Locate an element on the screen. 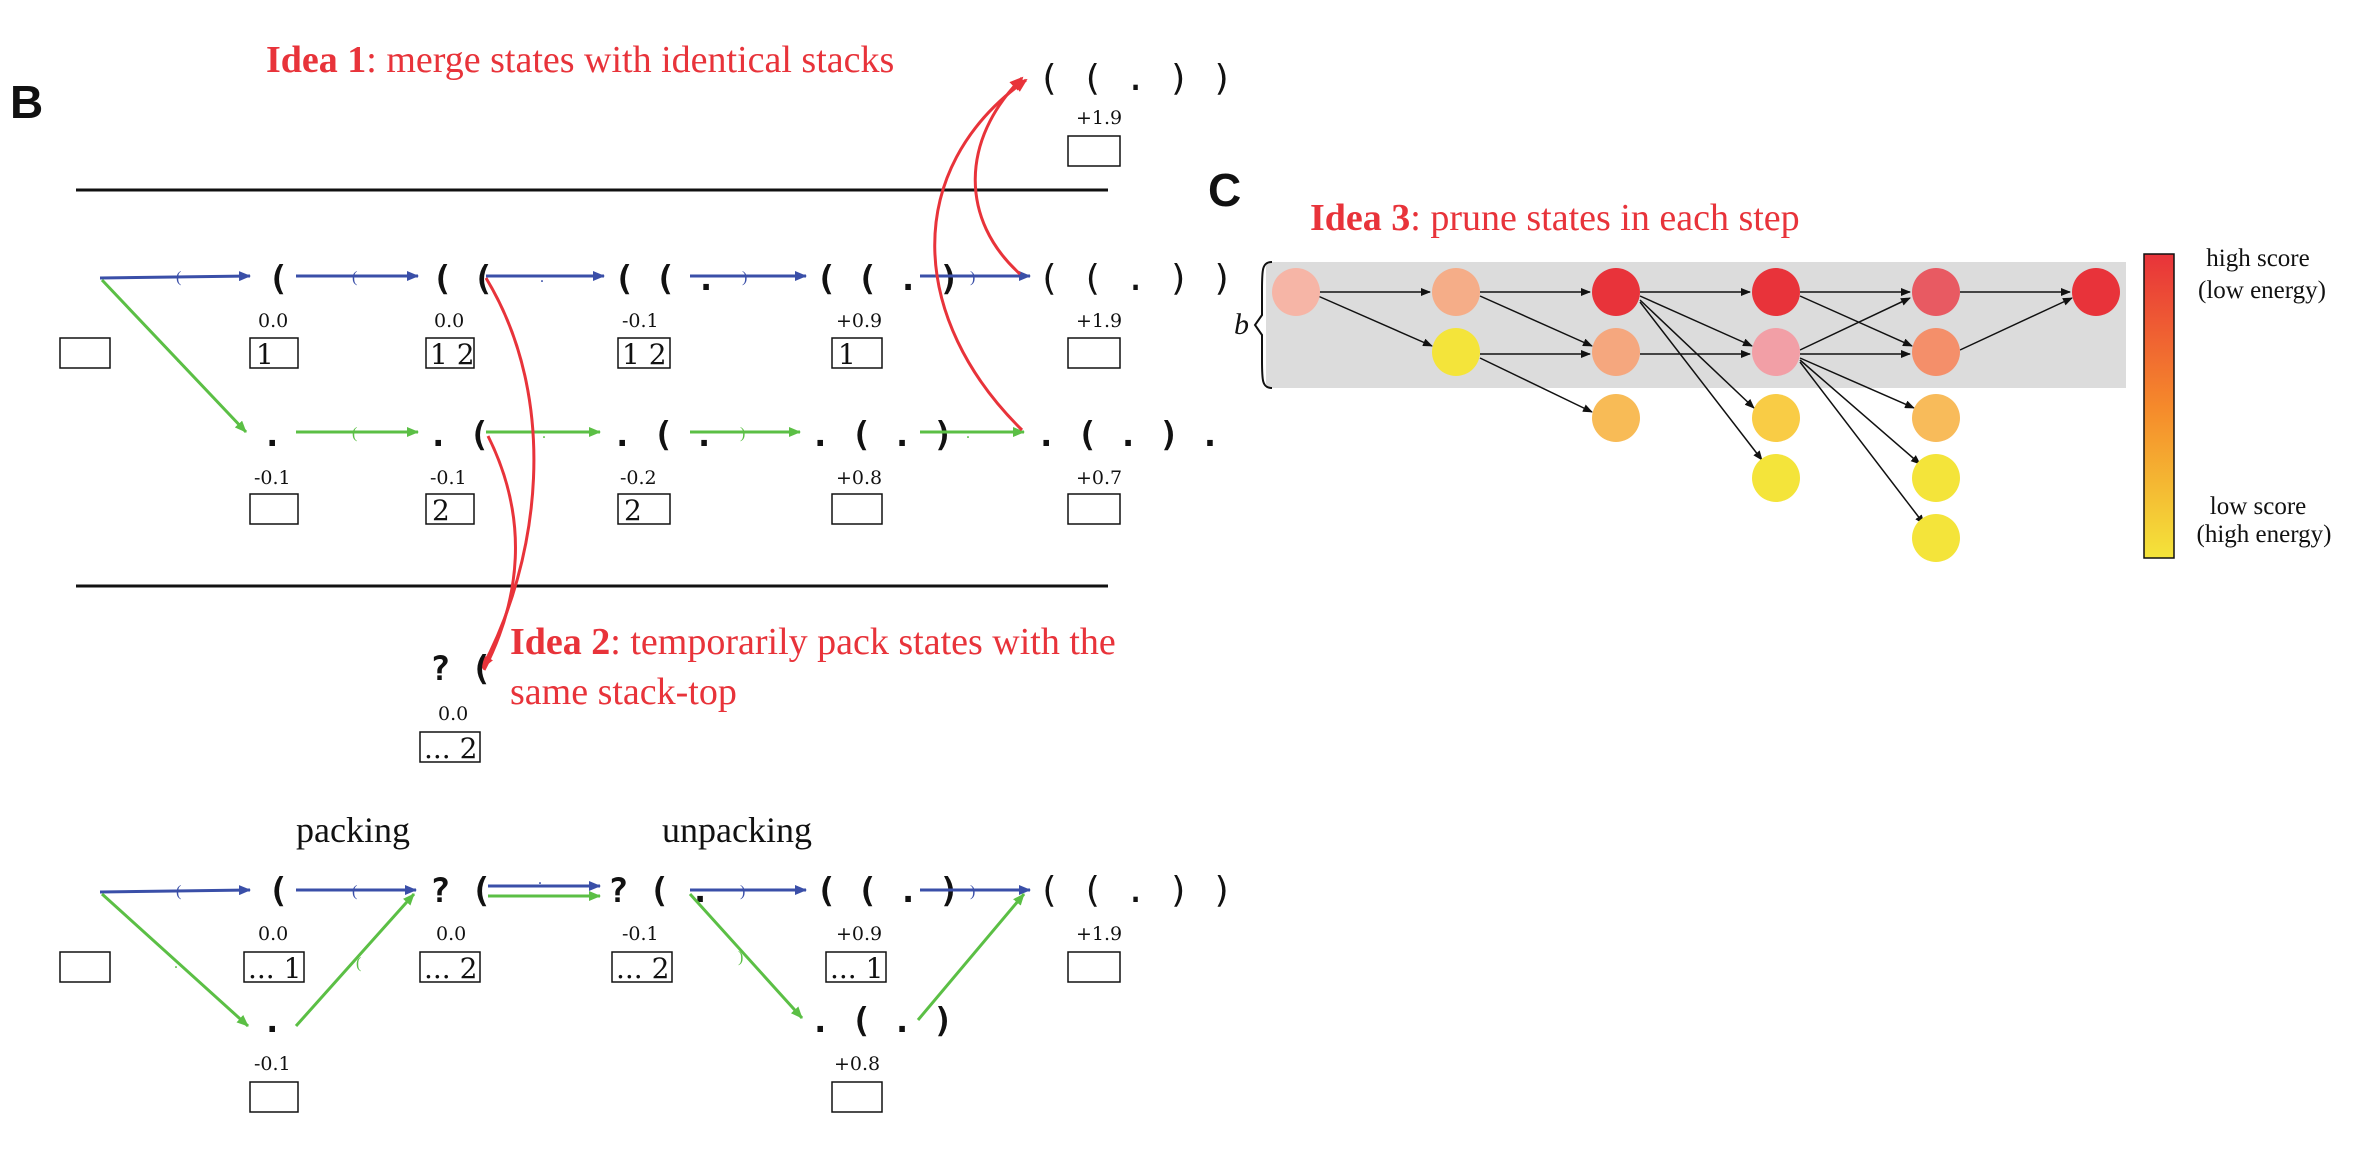 This screenshot has width=2374, height=1154. green-state-4-seq: . ( . ) . is located at coordinates (1128, 435).